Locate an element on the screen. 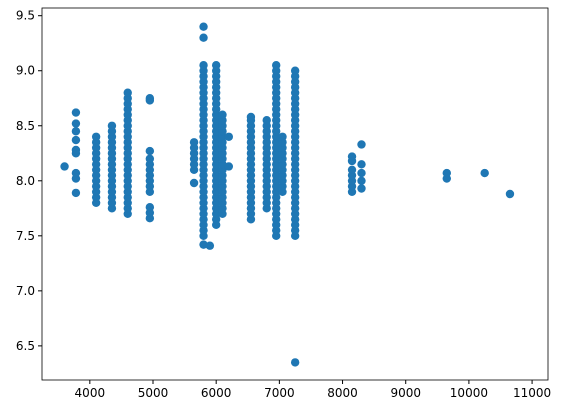 The image size is (567, 412). y-tick-label: 6.5 is located at coordinates (25, 346).